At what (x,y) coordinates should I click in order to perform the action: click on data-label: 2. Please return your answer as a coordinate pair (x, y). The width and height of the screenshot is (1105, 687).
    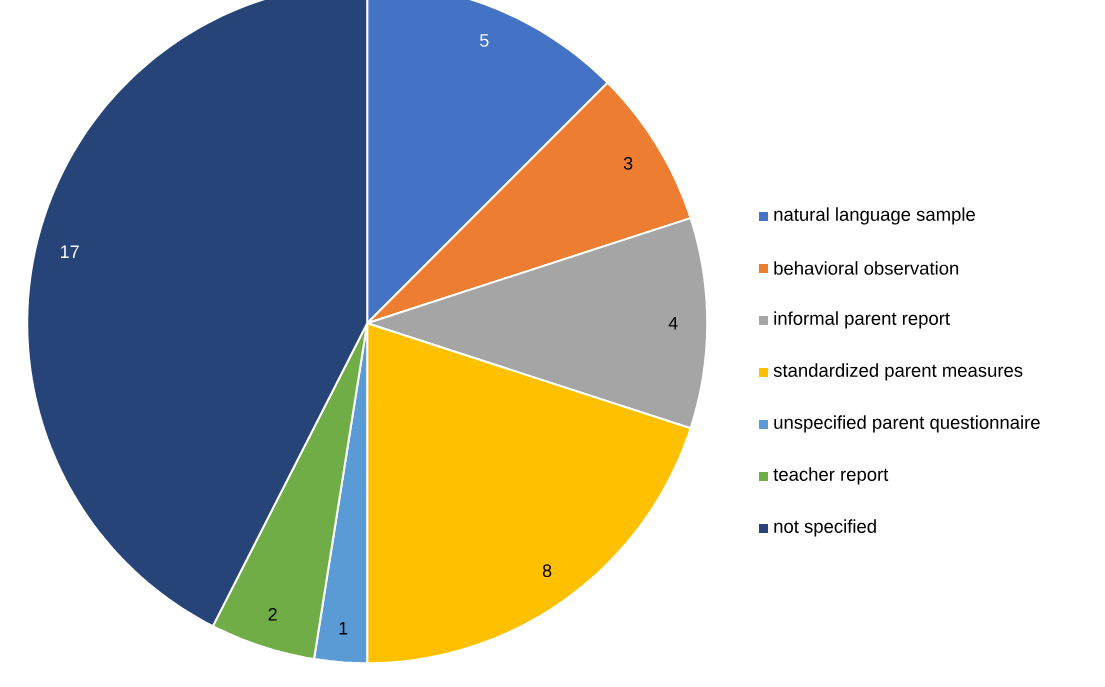
    Looking at the image, I should click on (272, 614).